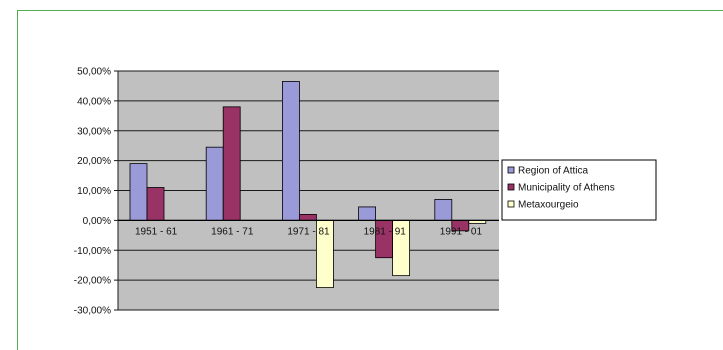  I want to click on legend-box, so click(579, 190).